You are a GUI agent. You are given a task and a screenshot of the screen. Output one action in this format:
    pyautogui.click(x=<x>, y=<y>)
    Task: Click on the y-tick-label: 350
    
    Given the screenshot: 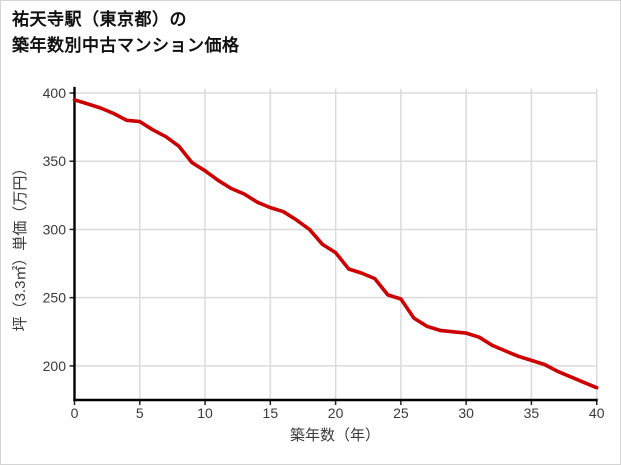 What is the action you would take?
    pyautogui.click(x=55, y=161)
    